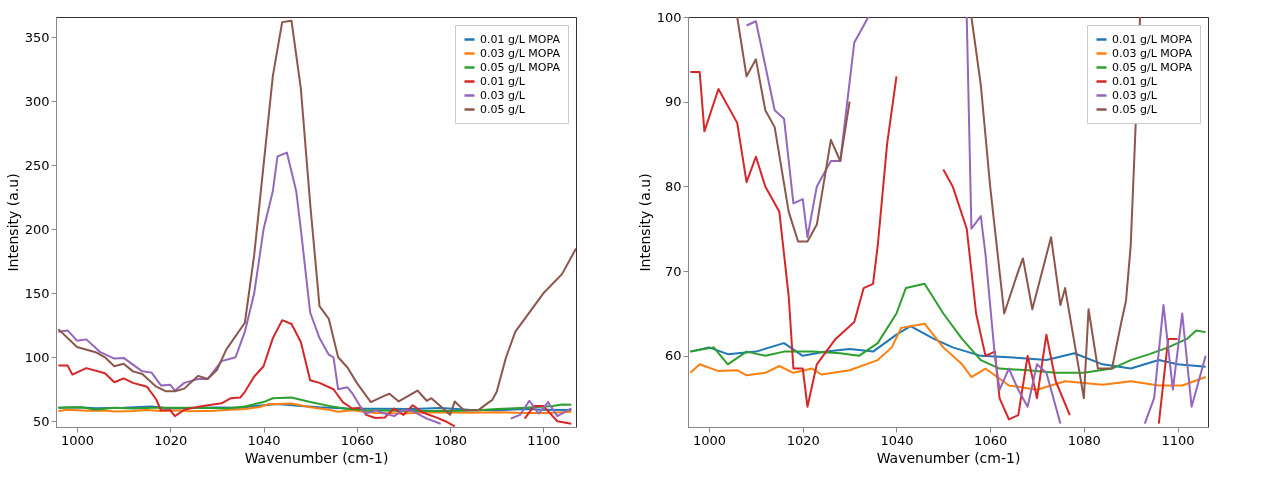 This screenshot has width=1269, height=497. What do you see at coordinates (37, 101) in the screenshot?
I see `y-tick-label: 300` at bounding box center [37, 101].